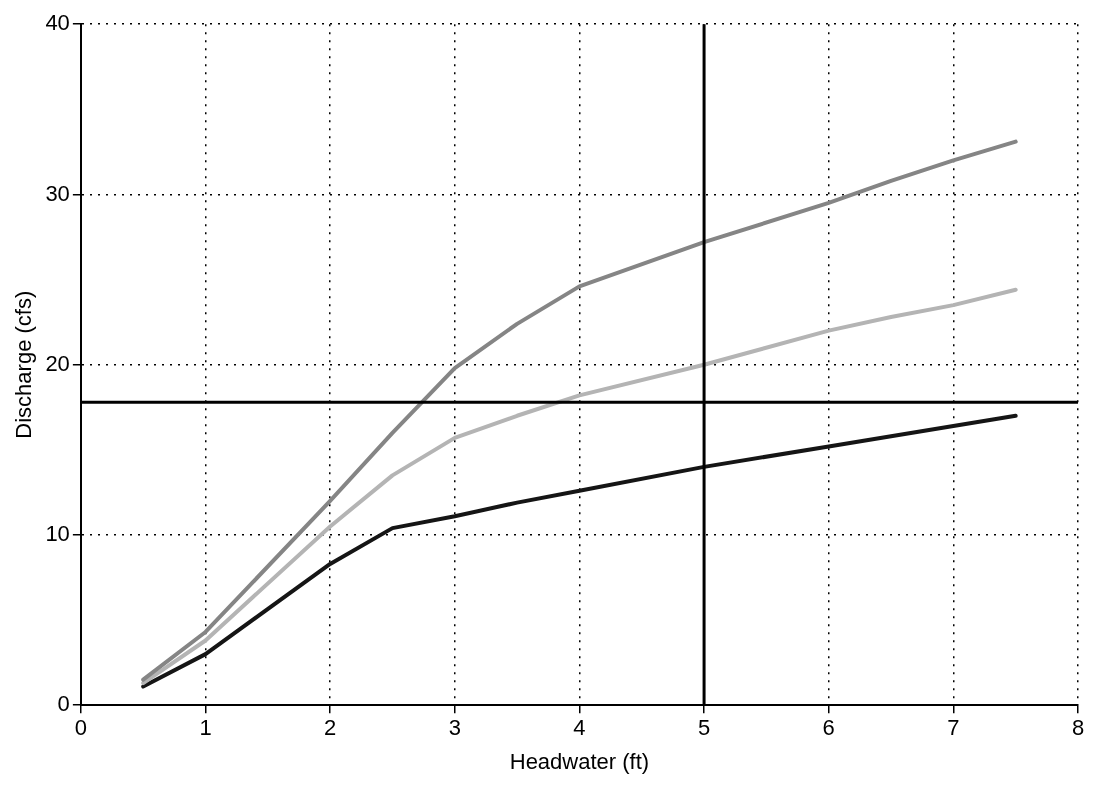 The height and width of the screenshot is (792, 1106). Describe the element at coordinates (579, 728) in the screenshot. I see `x-tick-label: 4` at that location.